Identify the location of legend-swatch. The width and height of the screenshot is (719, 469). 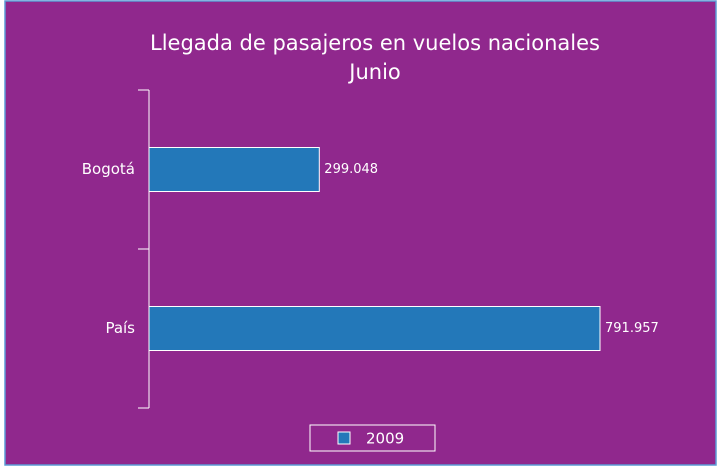
(344, 438).